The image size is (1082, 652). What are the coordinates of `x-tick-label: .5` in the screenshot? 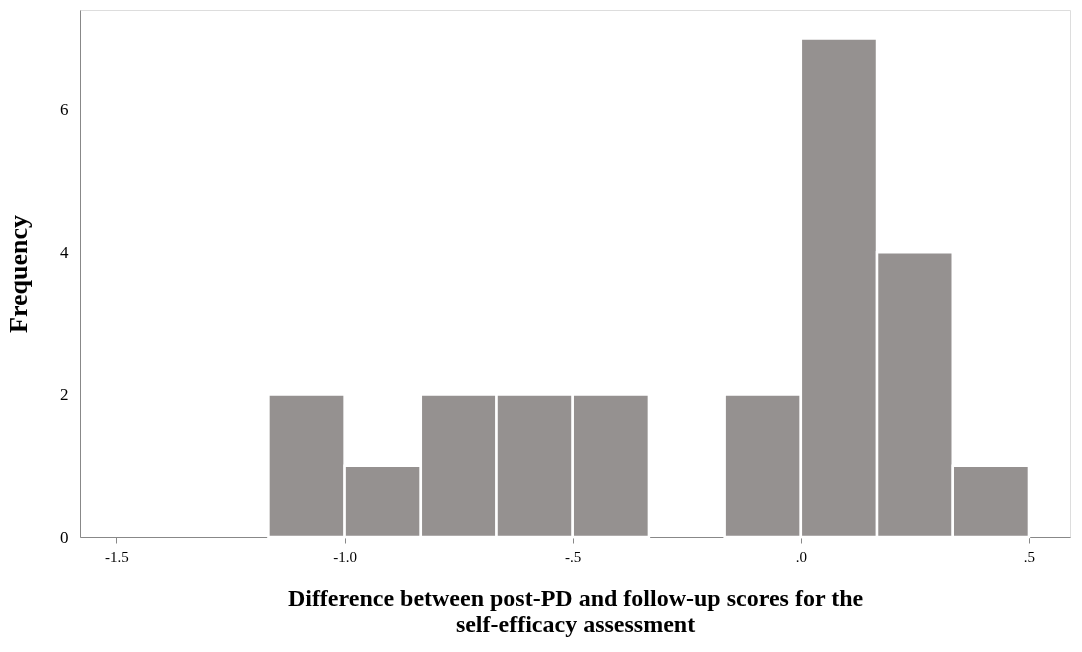 It's located at (1029, 556).